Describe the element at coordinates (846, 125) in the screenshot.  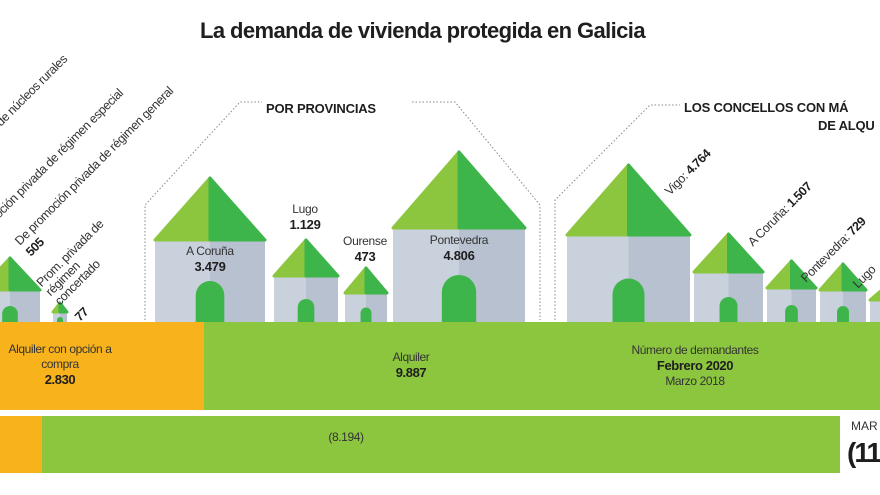
I see `concellos-title-line2: DE ALQU` at that location.